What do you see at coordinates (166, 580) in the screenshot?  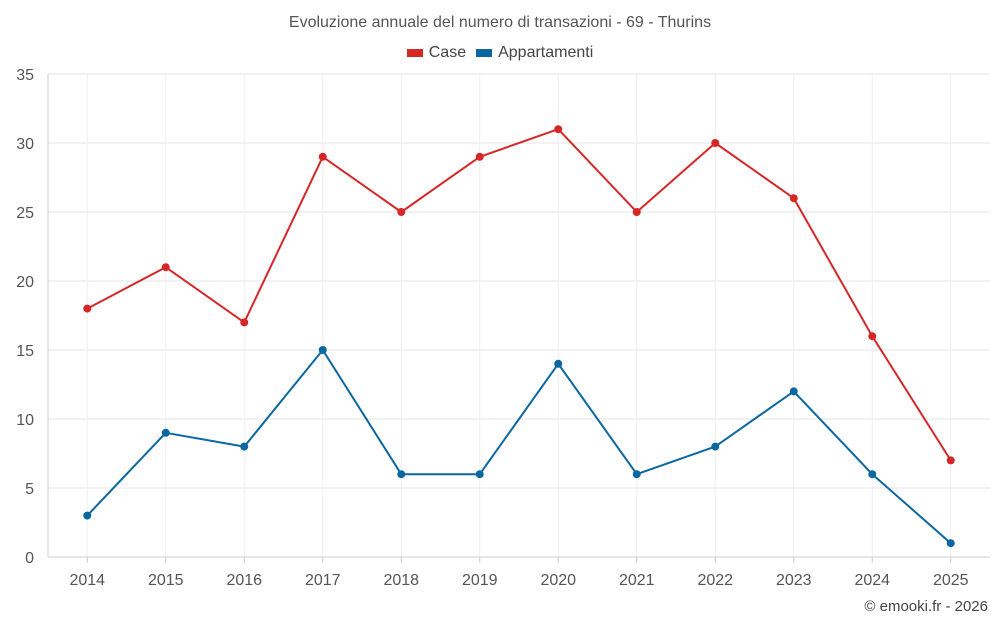 I see `x-tick-label: 2015` at bounding box center [166, 580].